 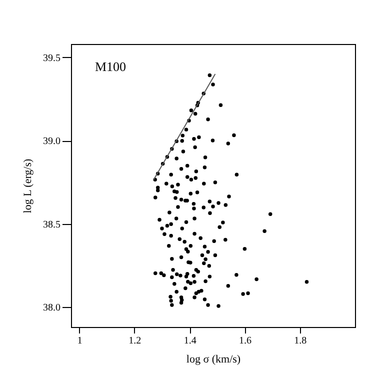 I want to click on y-tick-label: 38.0, so click(x=51, y=308).